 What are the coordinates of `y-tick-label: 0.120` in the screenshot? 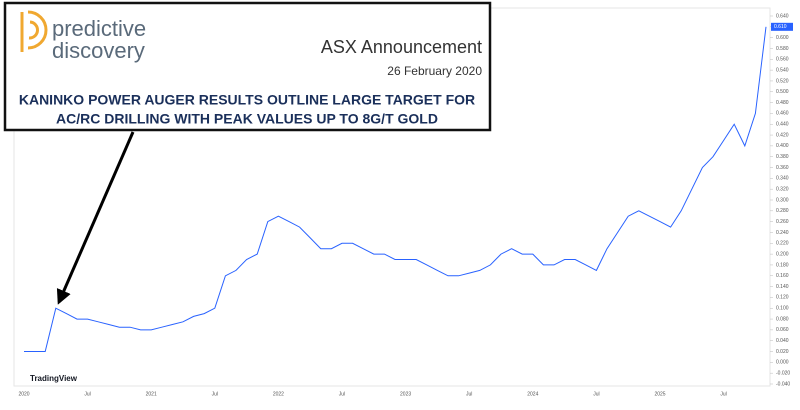 It's located at (782, 298).